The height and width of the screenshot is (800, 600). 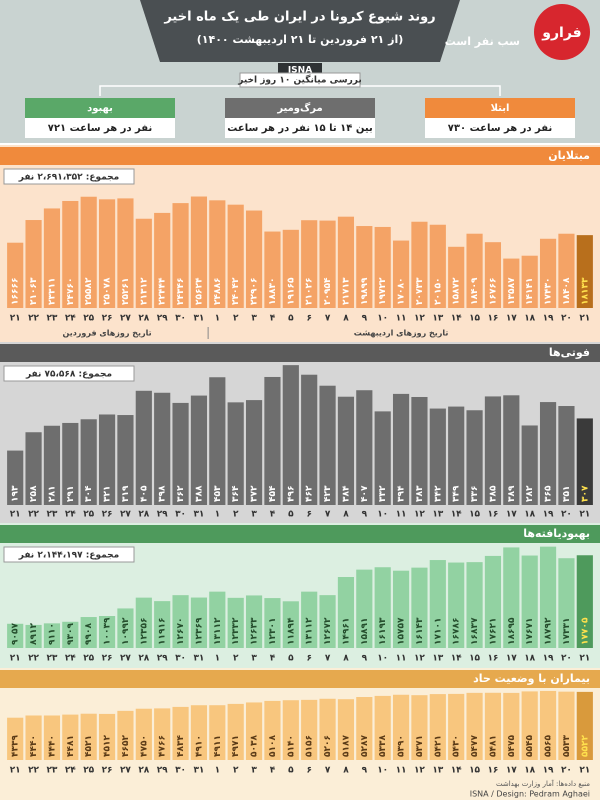 I want to click on value-label: ۱۸۷۹۲, so click(x=549, y=631).